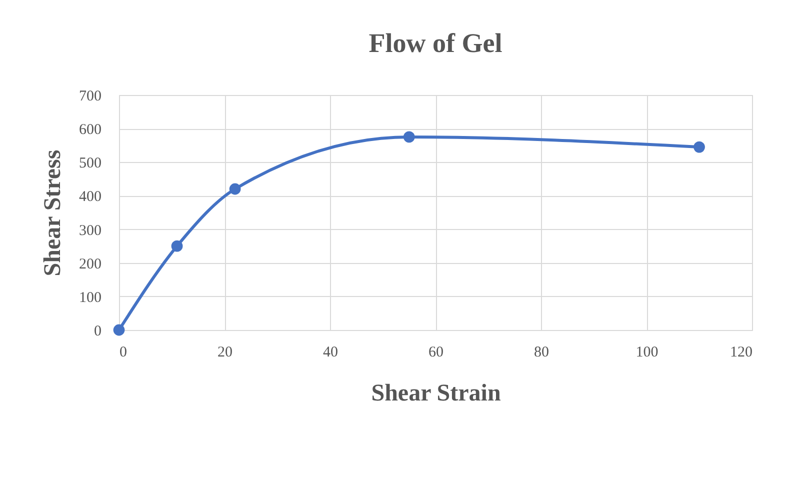  What do you see at coordinates (90, 197) in the screenshot?
I see `y-tick-label: 400` at bounding box center [90, 197].